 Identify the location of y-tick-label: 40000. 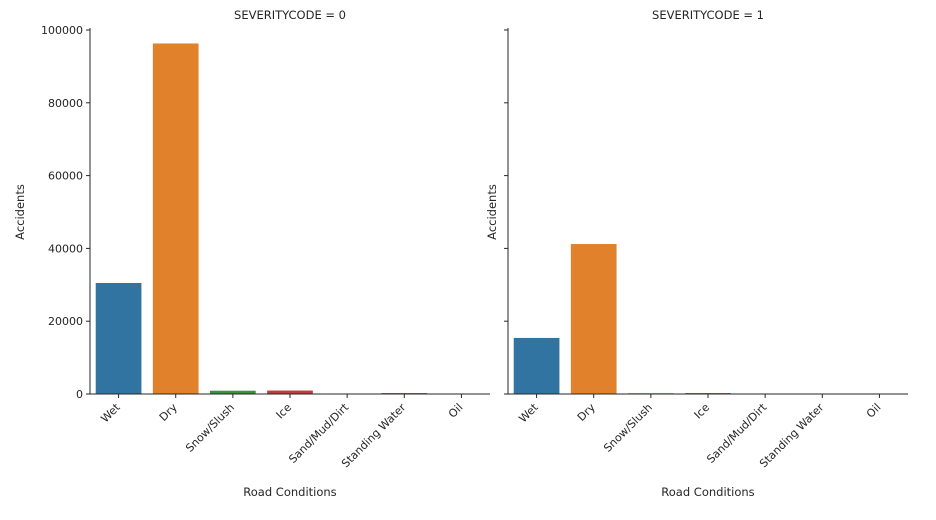
(65, 248).